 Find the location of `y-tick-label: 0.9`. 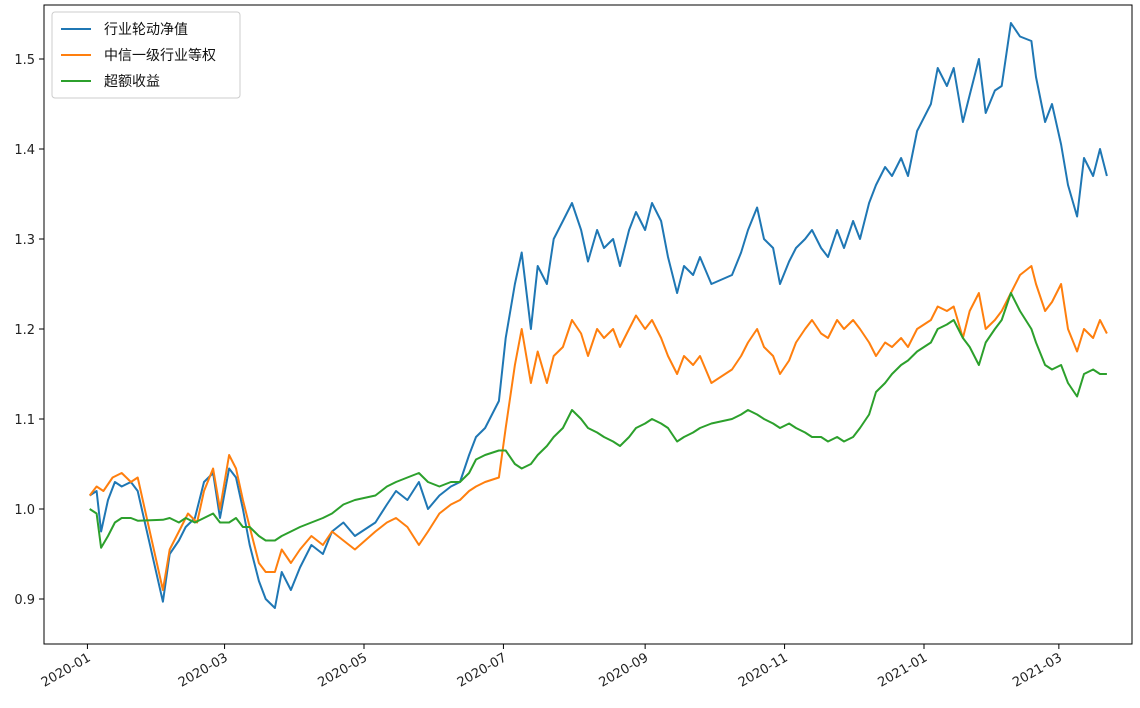

y-tick-label: 0.9 is located at coordinates (24, 600).